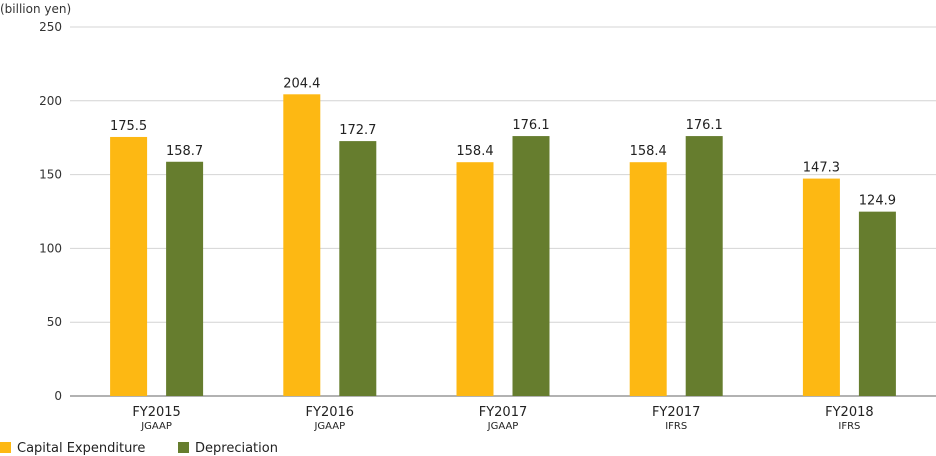 This screenshot has height=456, width=936. I want to click on category-label: FY2016, so click(330, 412).